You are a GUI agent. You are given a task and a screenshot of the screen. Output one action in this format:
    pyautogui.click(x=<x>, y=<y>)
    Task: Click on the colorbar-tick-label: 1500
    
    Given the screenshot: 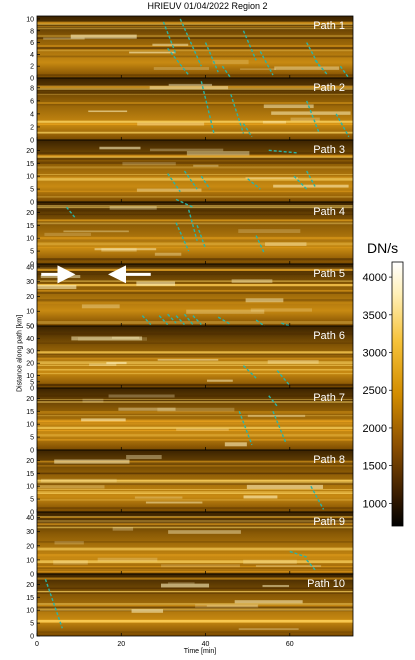 What is the action you would take?
    pyautogui.click(x=375, y=467)
    